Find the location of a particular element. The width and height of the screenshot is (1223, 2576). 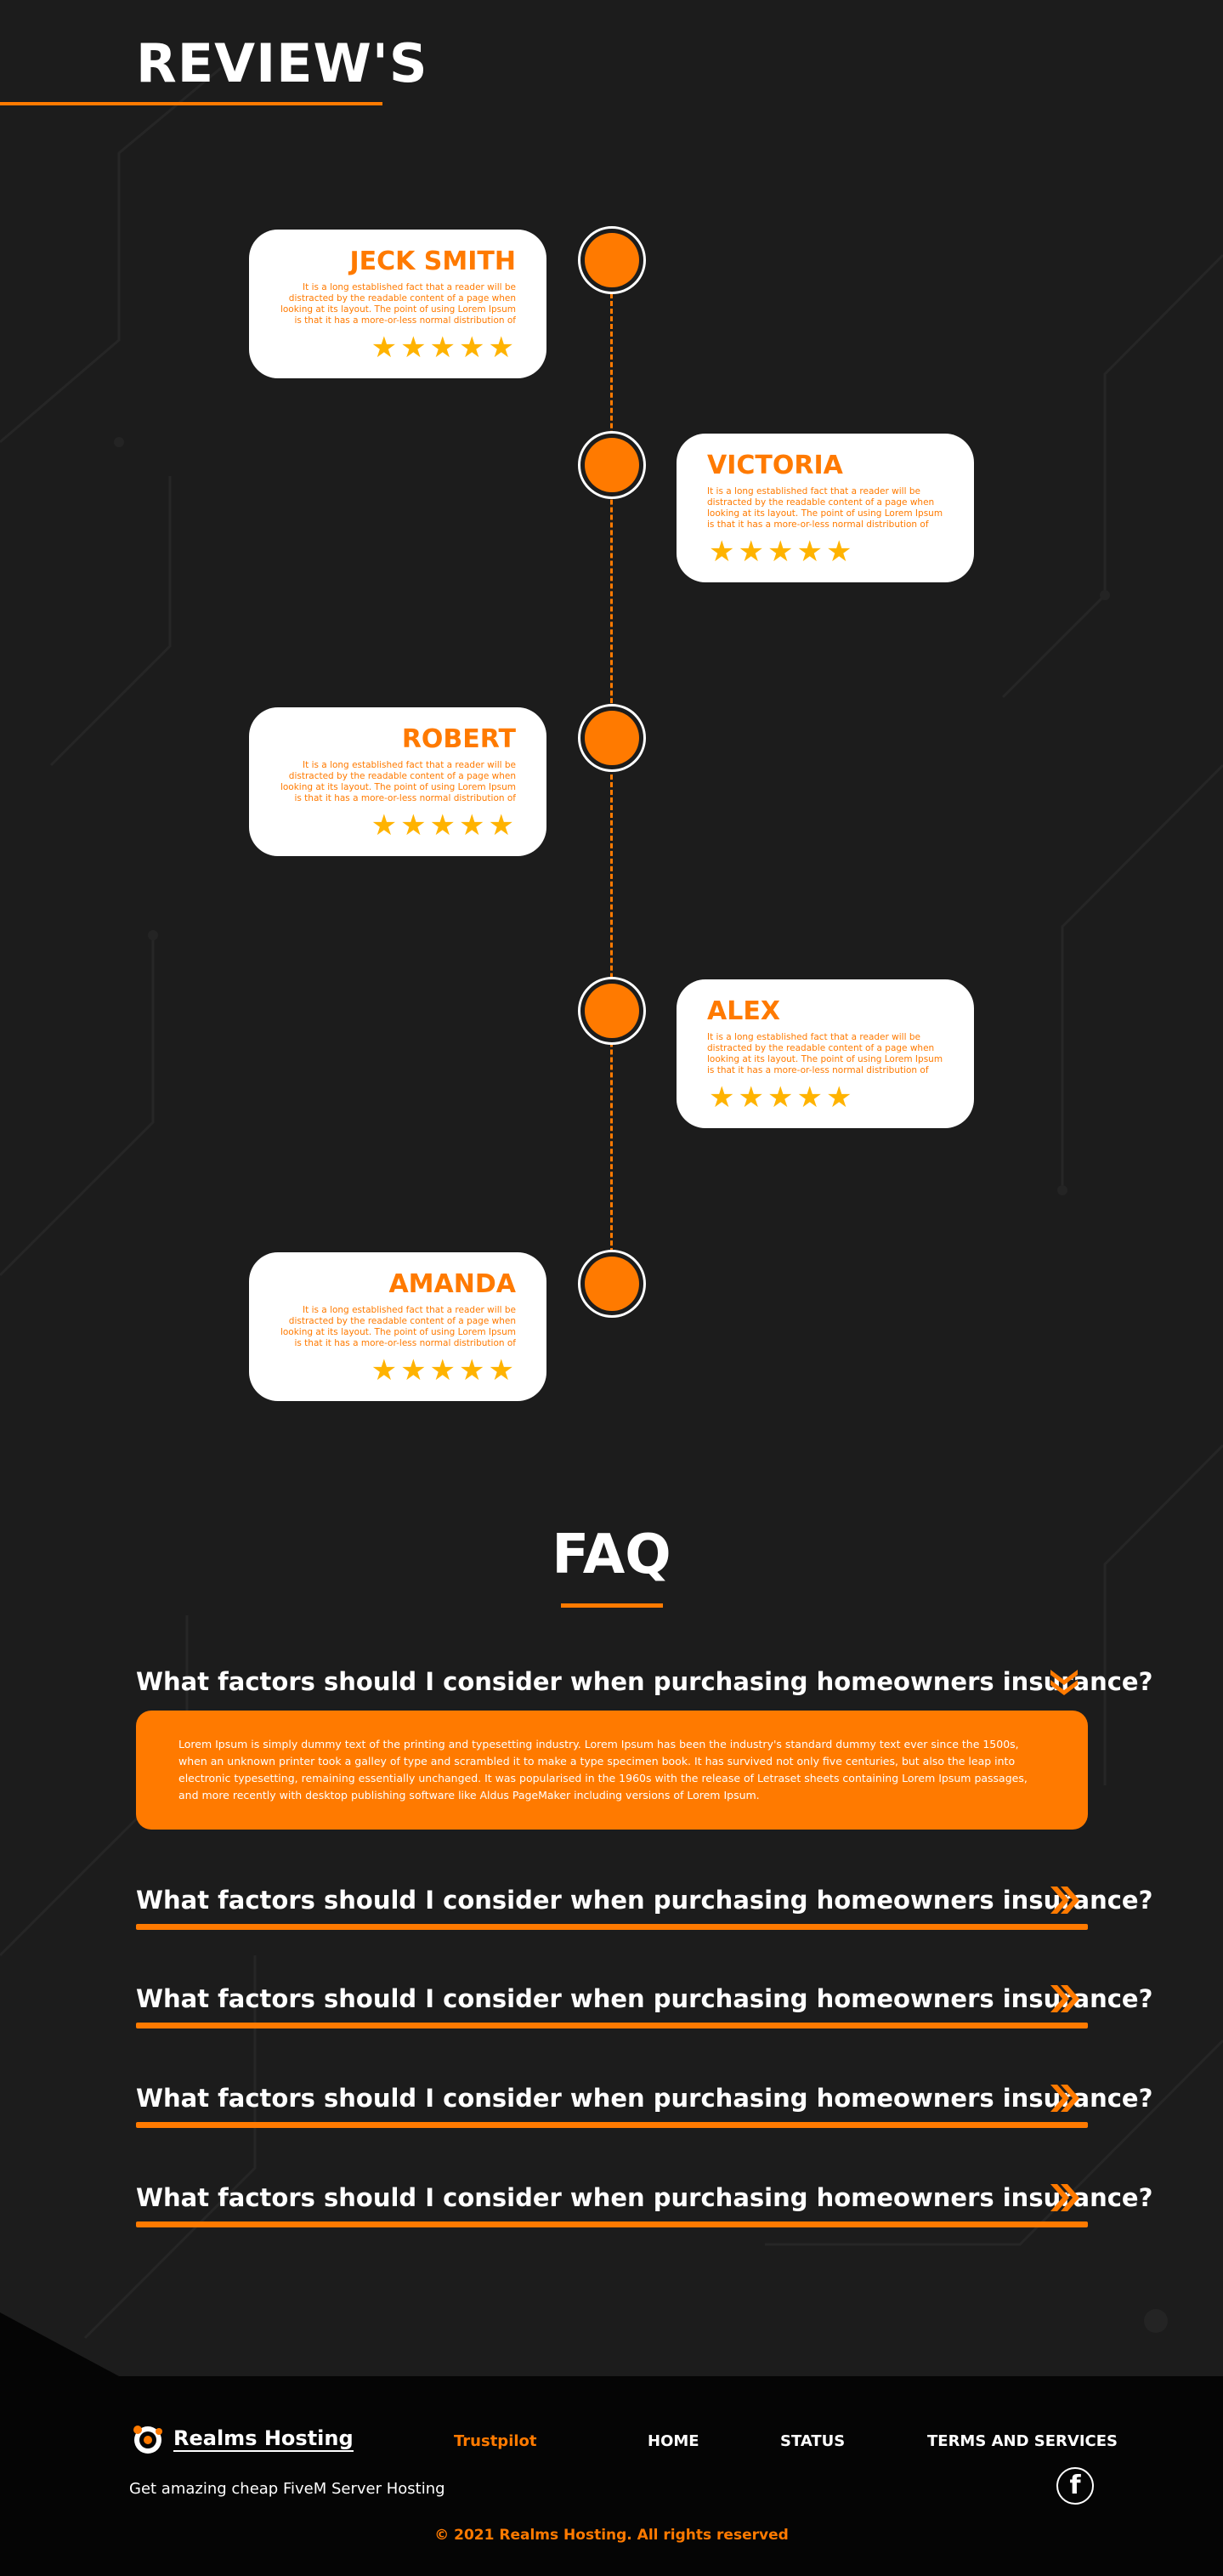

footer-logo: Realms Hosting is located at coordinates (241, 2439).